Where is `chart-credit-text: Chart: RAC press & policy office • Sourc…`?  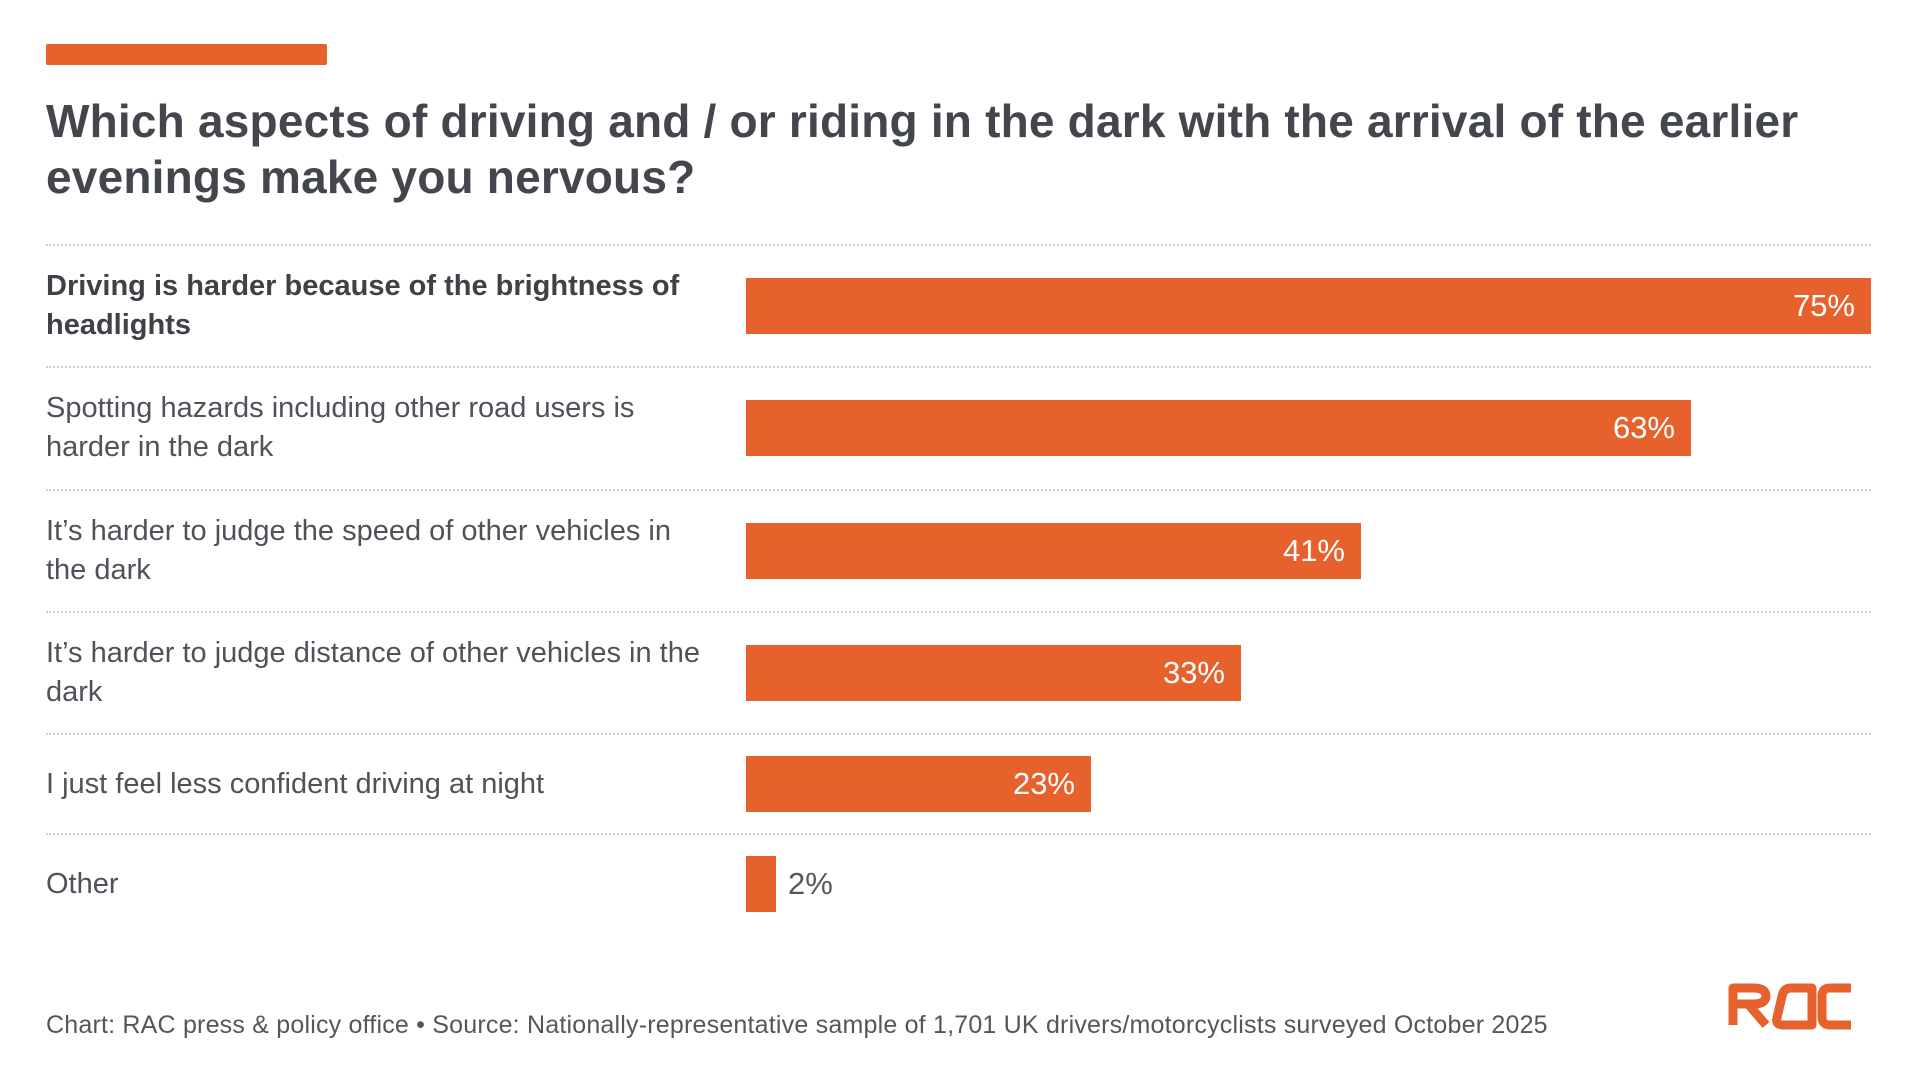
chart-credit-text: Chart: RAC press & policy office • Sourc… is located at coordinates (797, 1025).